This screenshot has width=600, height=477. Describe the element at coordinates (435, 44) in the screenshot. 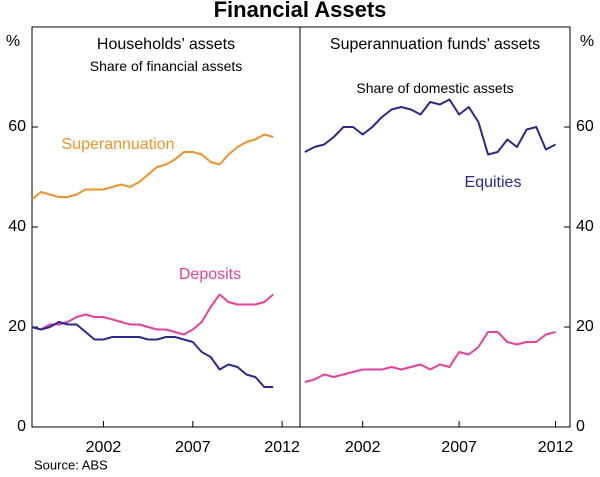

I see `panel-title: Superannuation funds’ assets` at that location.